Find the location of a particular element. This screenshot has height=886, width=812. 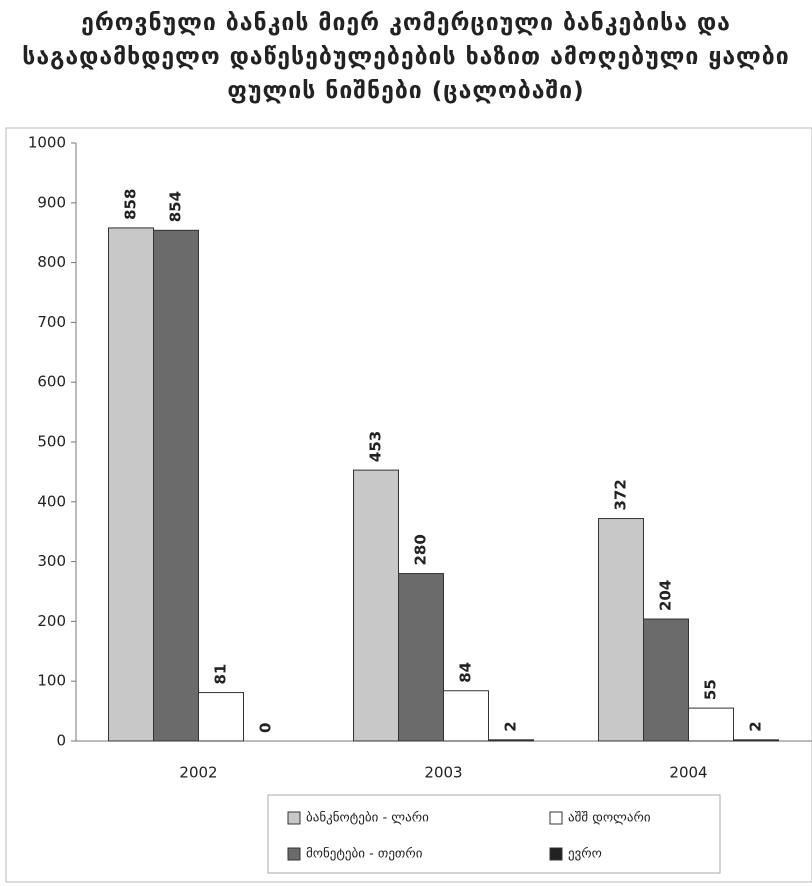

y-tick-label: 100 is located at coordinates (51, 681).